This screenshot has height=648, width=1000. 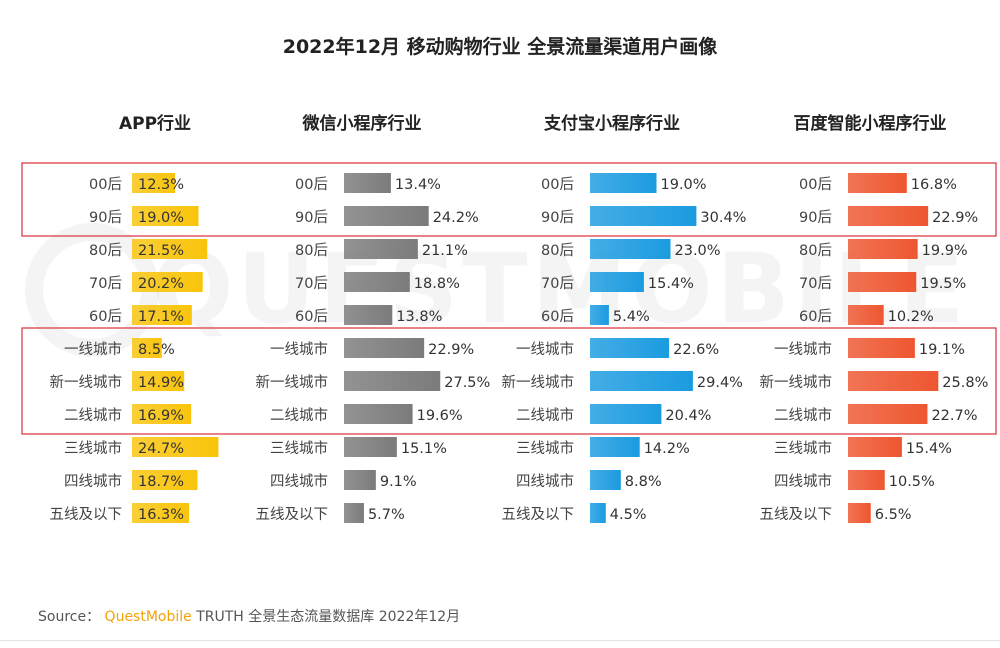 I want to click on data-label: 15.1%, so click(x=424, y=449).